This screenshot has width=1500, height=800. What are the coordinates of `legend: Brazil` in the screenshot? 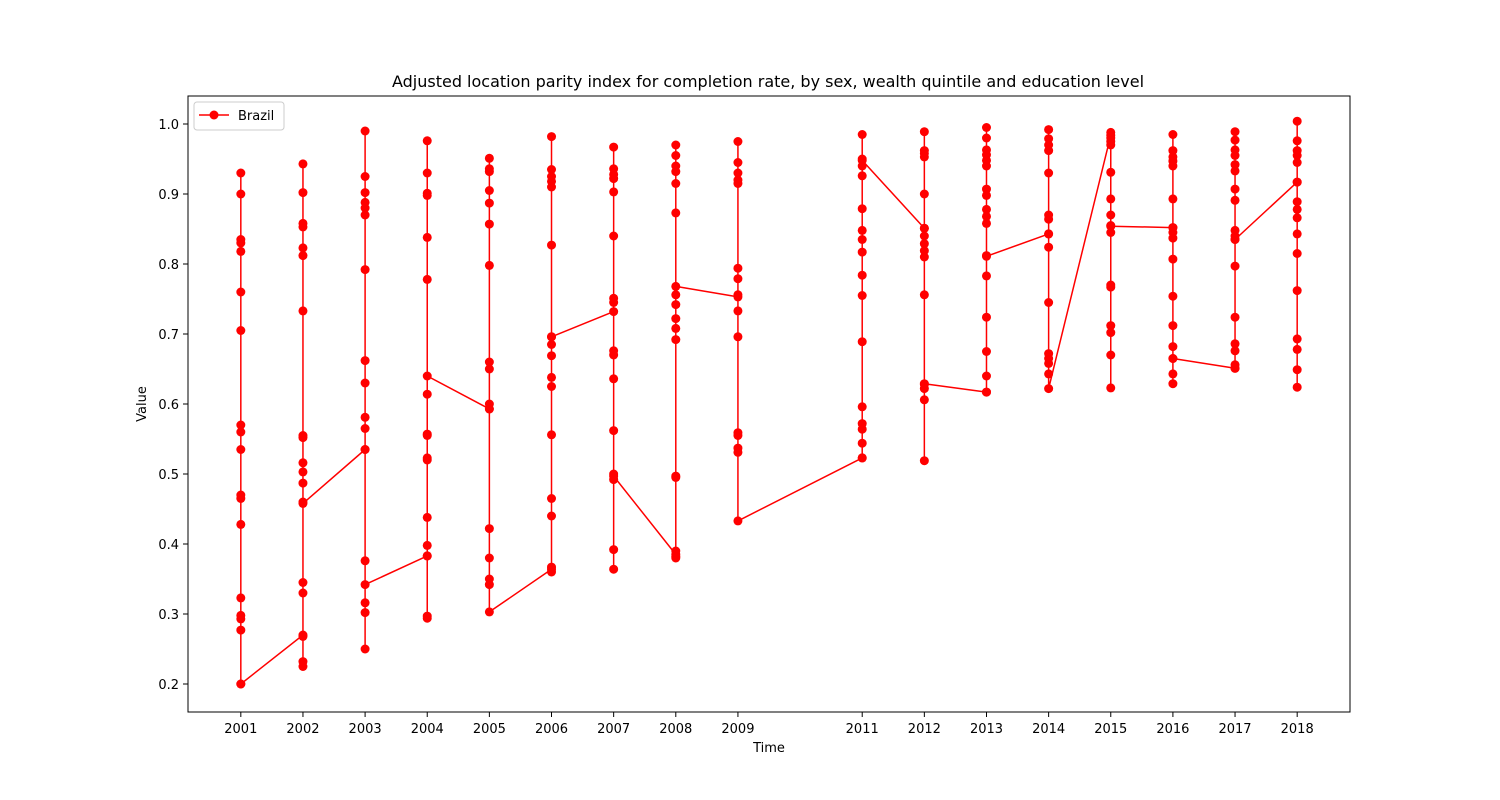 It's located at (239, 116).